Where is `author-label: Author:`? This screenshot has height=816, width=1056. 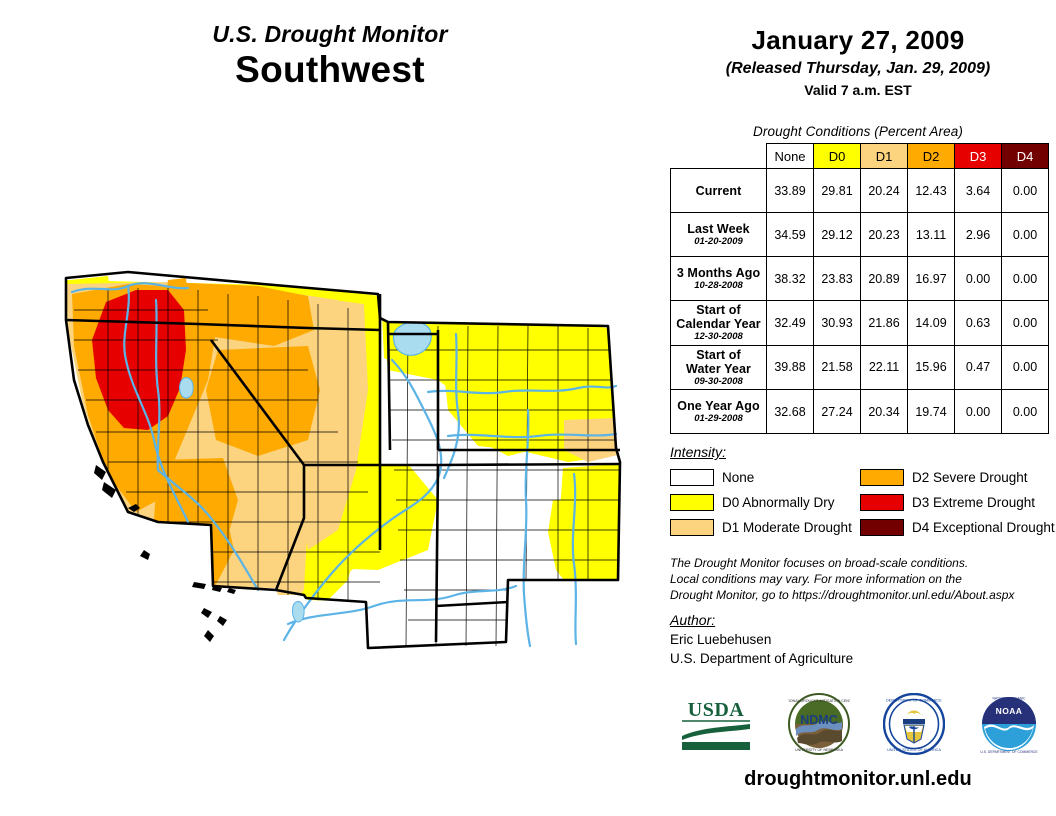
author-label: Author: is located at coordinates (693, 620).